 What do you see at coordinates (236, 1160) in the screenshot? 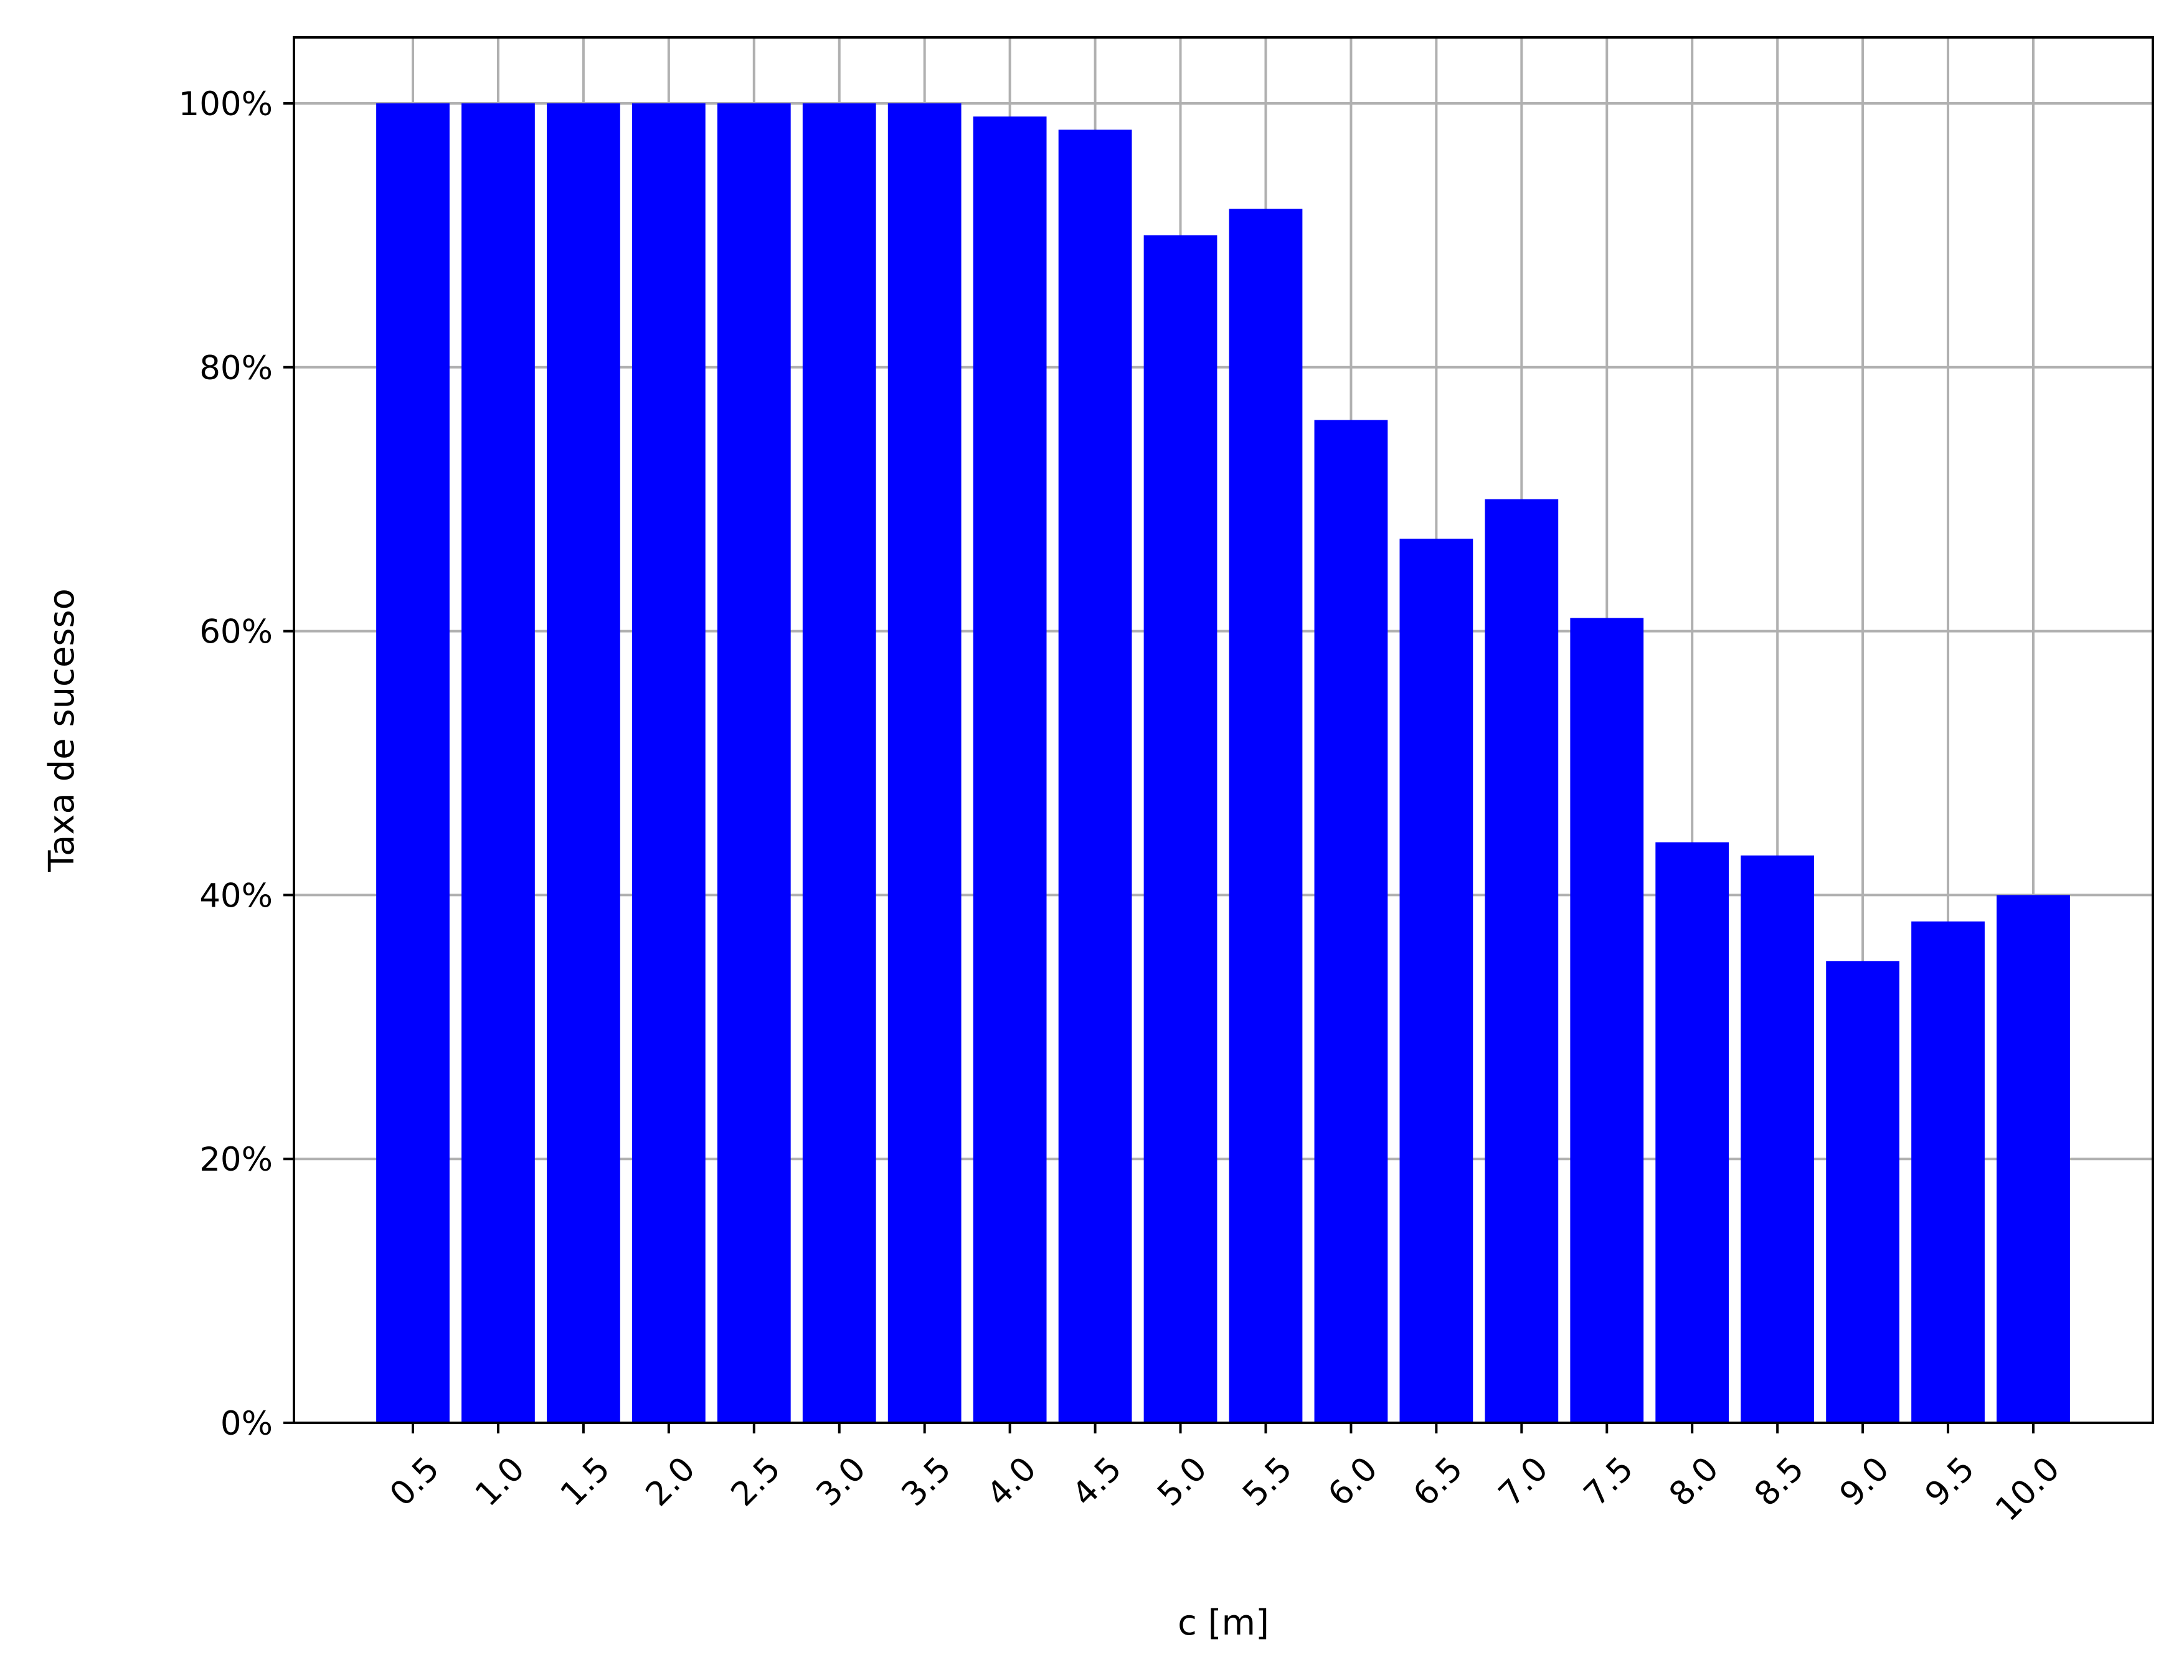
I see `y-tick-label: 20%` at bounding box center [236, 1160].